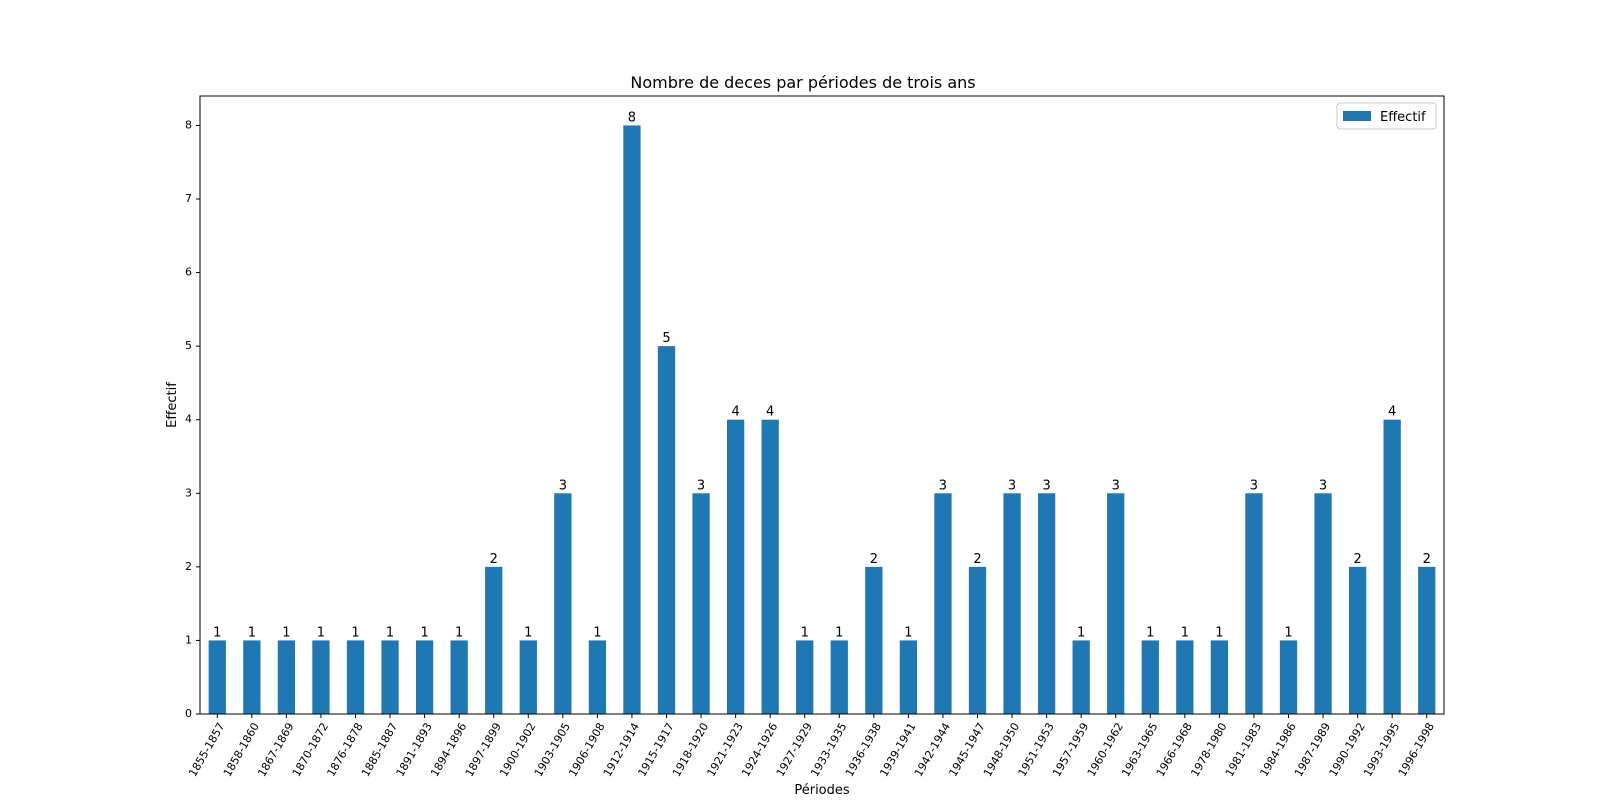 The height and width of the screenshot is (800, 1600). Describe the element at coordinates (188, 566) in the screenshot. I see `y-tick-label: 2` at that location.